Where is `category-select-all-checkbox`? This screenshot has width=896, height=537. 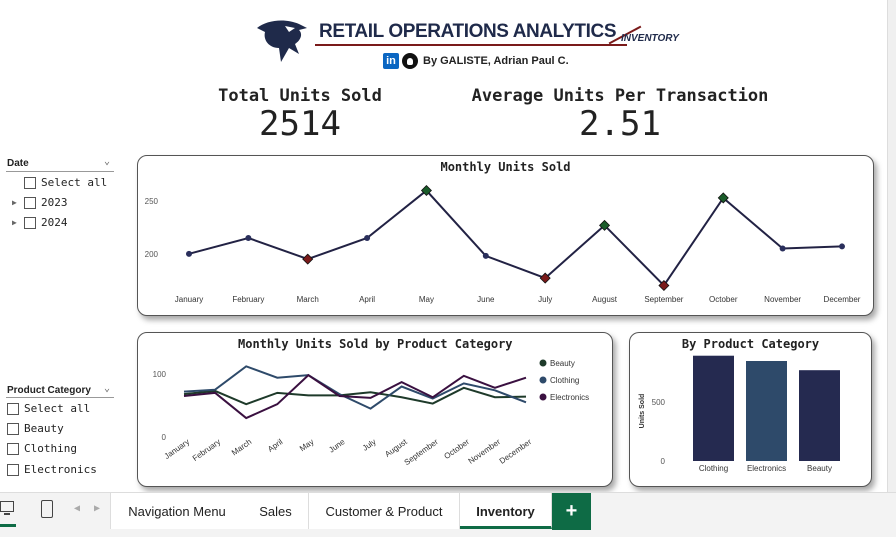
category-select-all-checkbox is located at coordinates (13, 409).